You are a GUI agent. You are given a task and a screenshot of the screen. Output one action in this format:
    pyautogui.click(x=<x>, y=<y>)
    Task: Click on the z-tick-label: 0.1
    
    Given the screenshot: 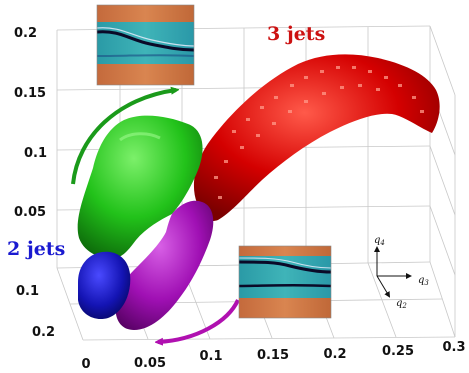 What is the action you would take?
    pyautogui.click(x=35, y=153)
    